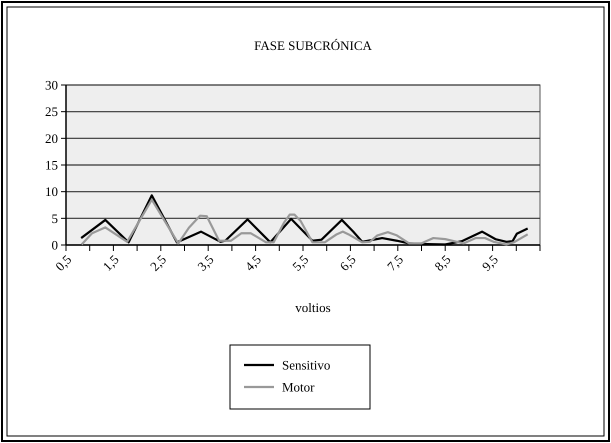 Image resolution: width=611 pixels, height=443 pixels. I want to click on x-tick-label: 4,5, so click(253, 263).